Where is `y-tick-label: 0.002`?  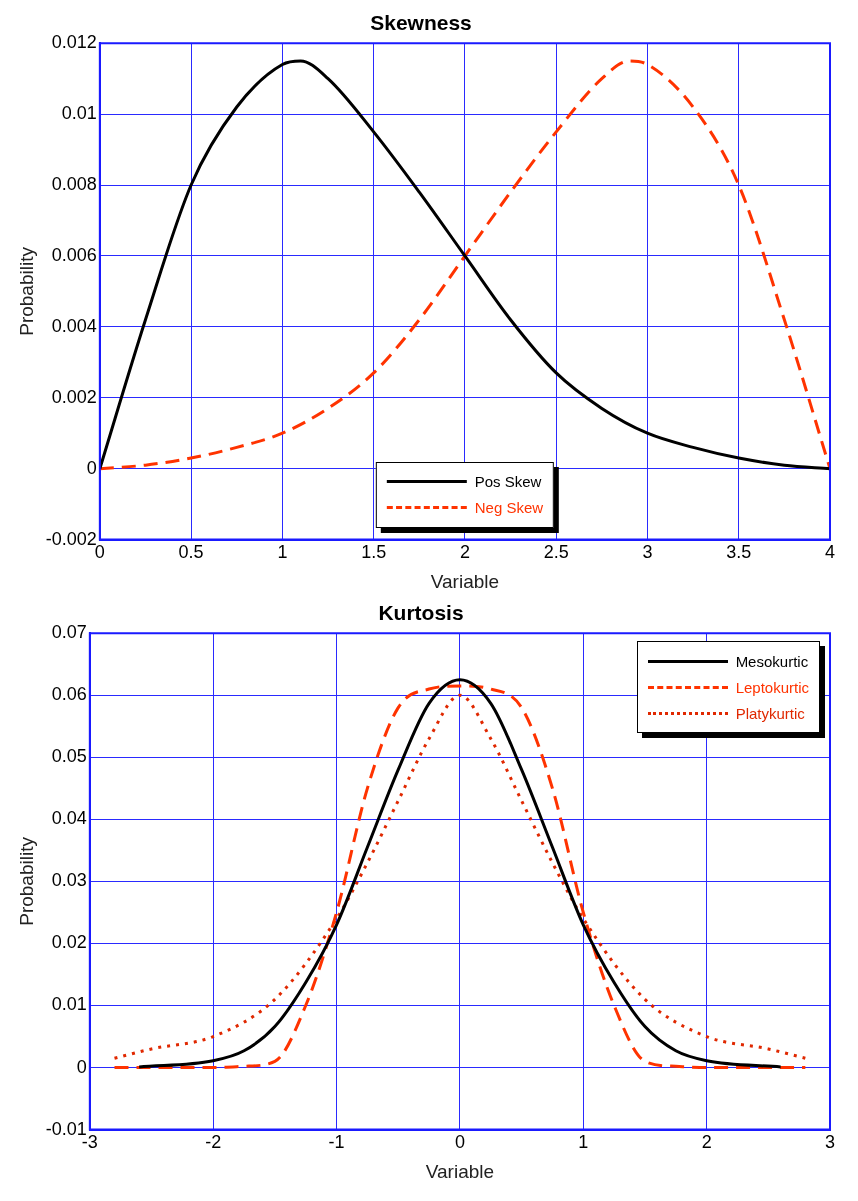 y-tick-label: 0.002 is located at coordinates (74, 396).